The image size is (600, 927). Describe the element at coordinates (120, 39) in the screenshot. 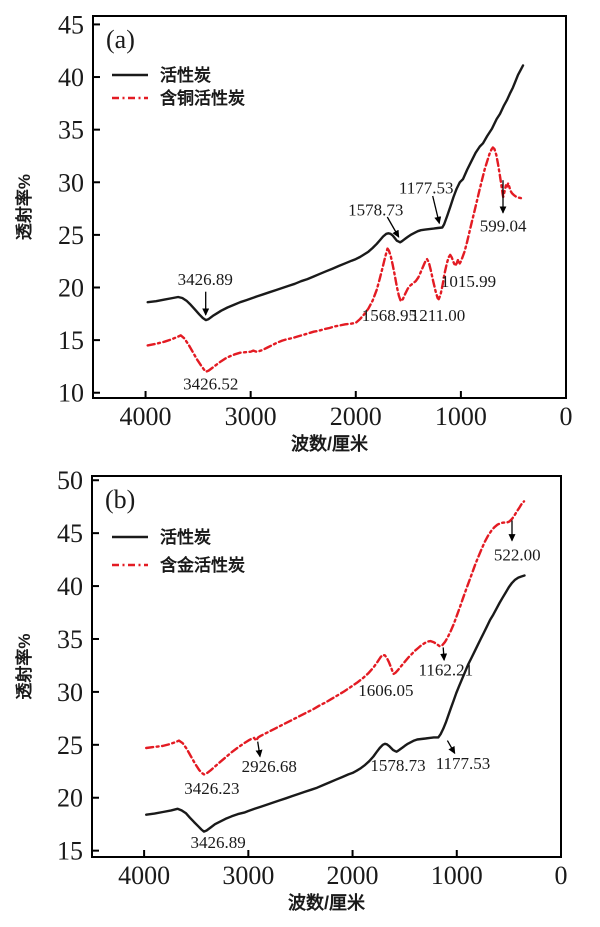

I see `panel-label: (a)` at that location.